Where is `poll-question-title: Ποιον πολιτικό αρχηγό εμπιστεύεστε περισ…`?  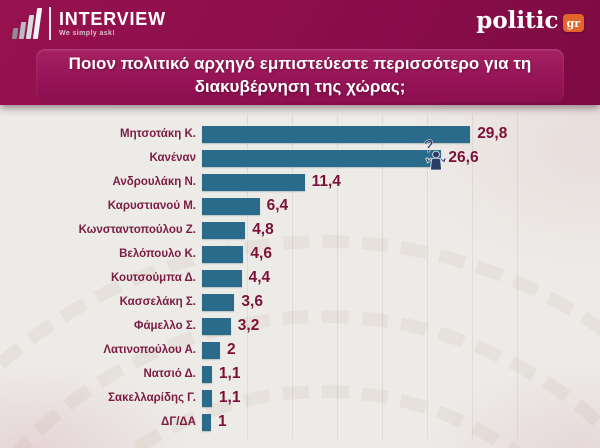
poll-question-title: Ποιον πολιτικό αρχηγό εμπιστεύεστε περισ… is located at coordinates (300, 75).